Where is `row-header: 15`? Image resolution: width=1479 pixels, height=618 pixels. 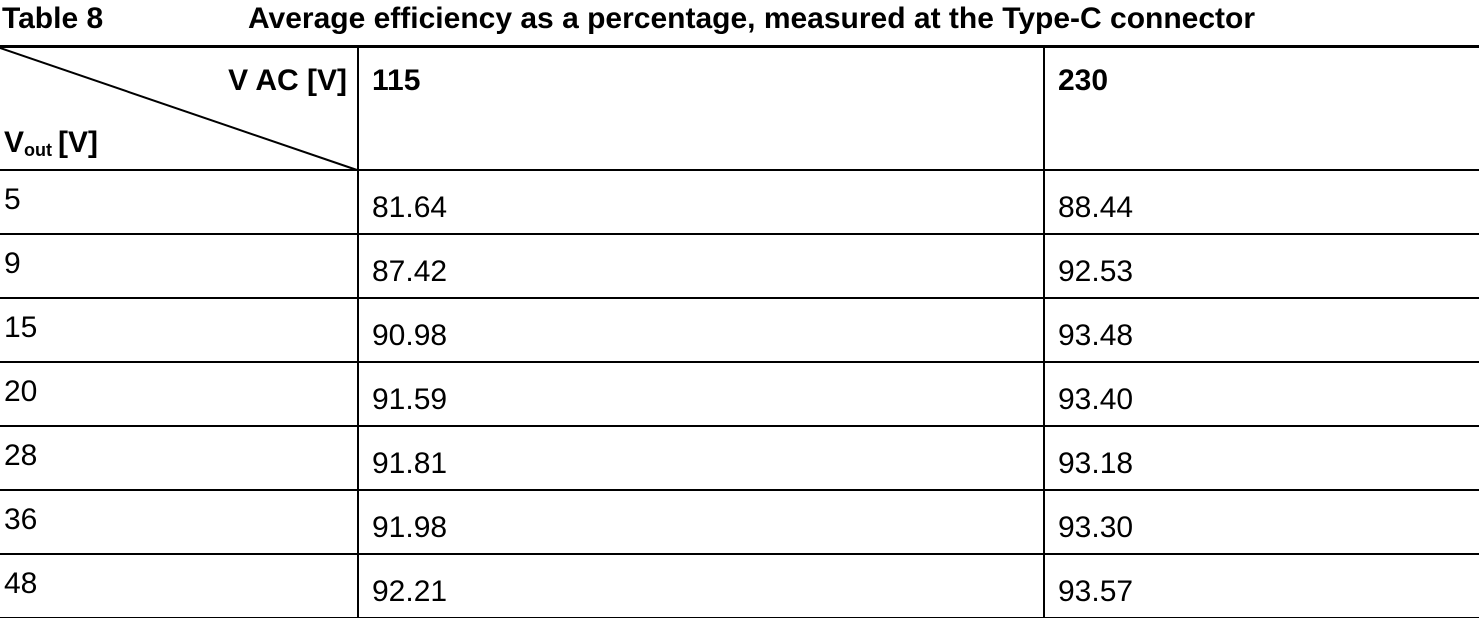 row-header: 15 is located at coordinates (21, 327).